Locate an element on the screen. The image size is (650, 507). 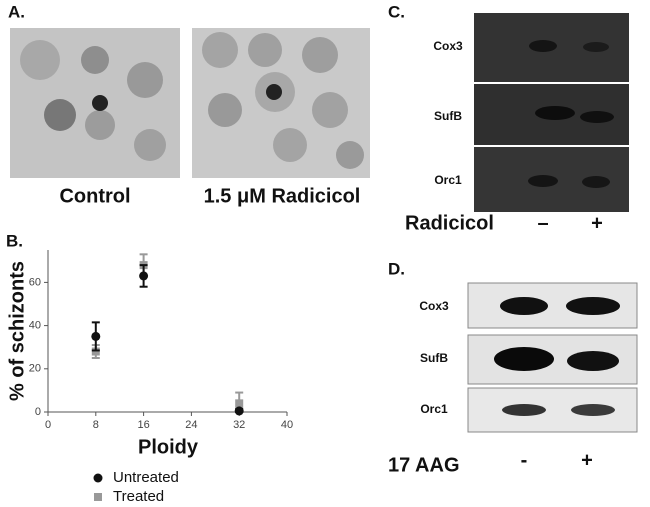
x-tick-label: 32 is located at coordinates (239, 425).